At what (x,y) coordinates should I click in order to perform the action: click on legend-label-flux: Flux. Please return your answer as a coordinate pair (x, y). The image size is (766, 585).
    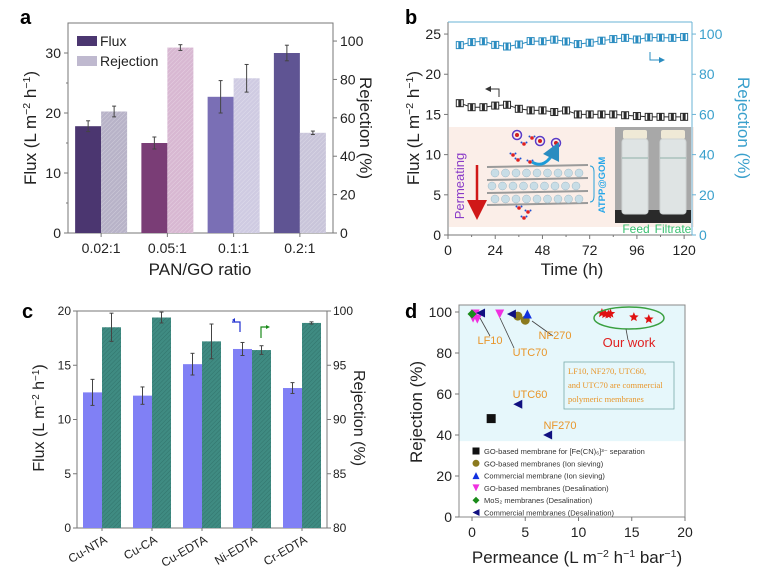
    Looking at the image, I should click on (113, 41).